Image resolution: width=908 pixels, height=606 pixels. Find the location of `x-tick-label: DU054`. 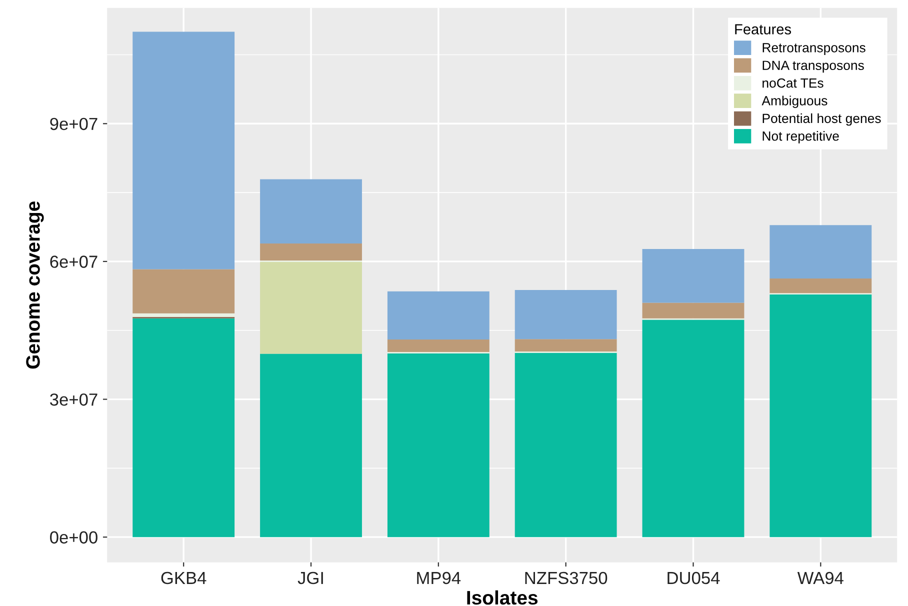

x-tick-label: DU054 is located at coordinates (694, 578).